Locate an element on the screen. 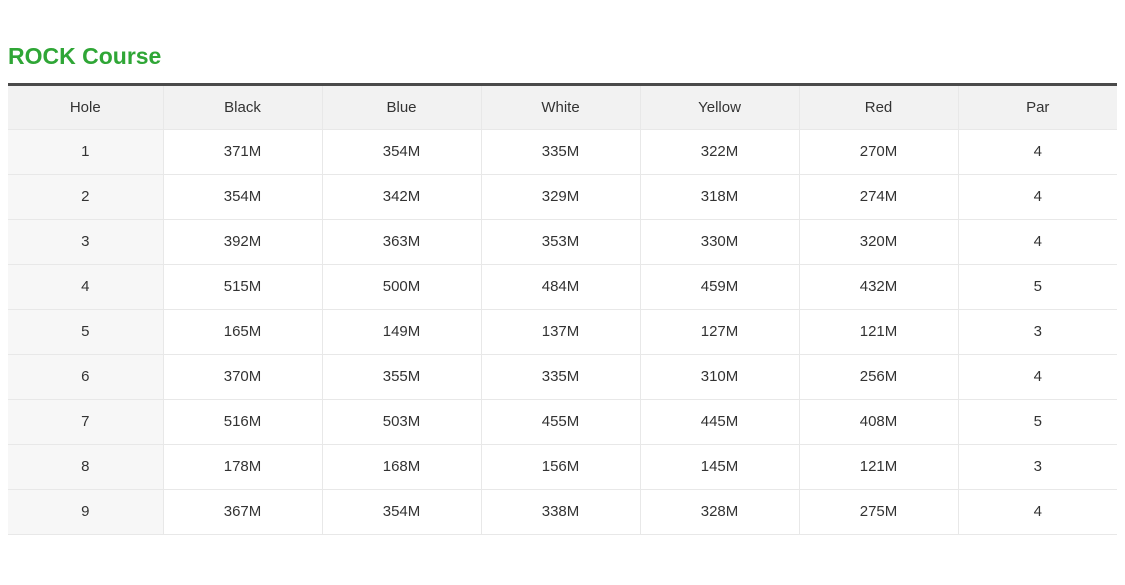 This screenshot has width=1125, height=585. hole-number-cell: 8 is located at coordinates (86, 467).